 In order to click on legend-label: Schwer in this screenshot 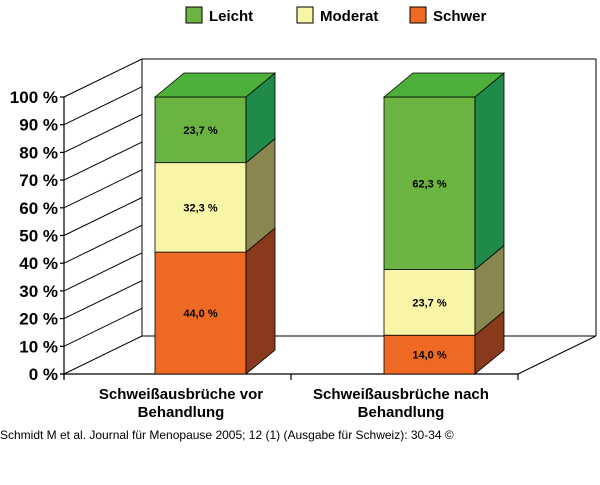, I will do `click(460, 16)`.